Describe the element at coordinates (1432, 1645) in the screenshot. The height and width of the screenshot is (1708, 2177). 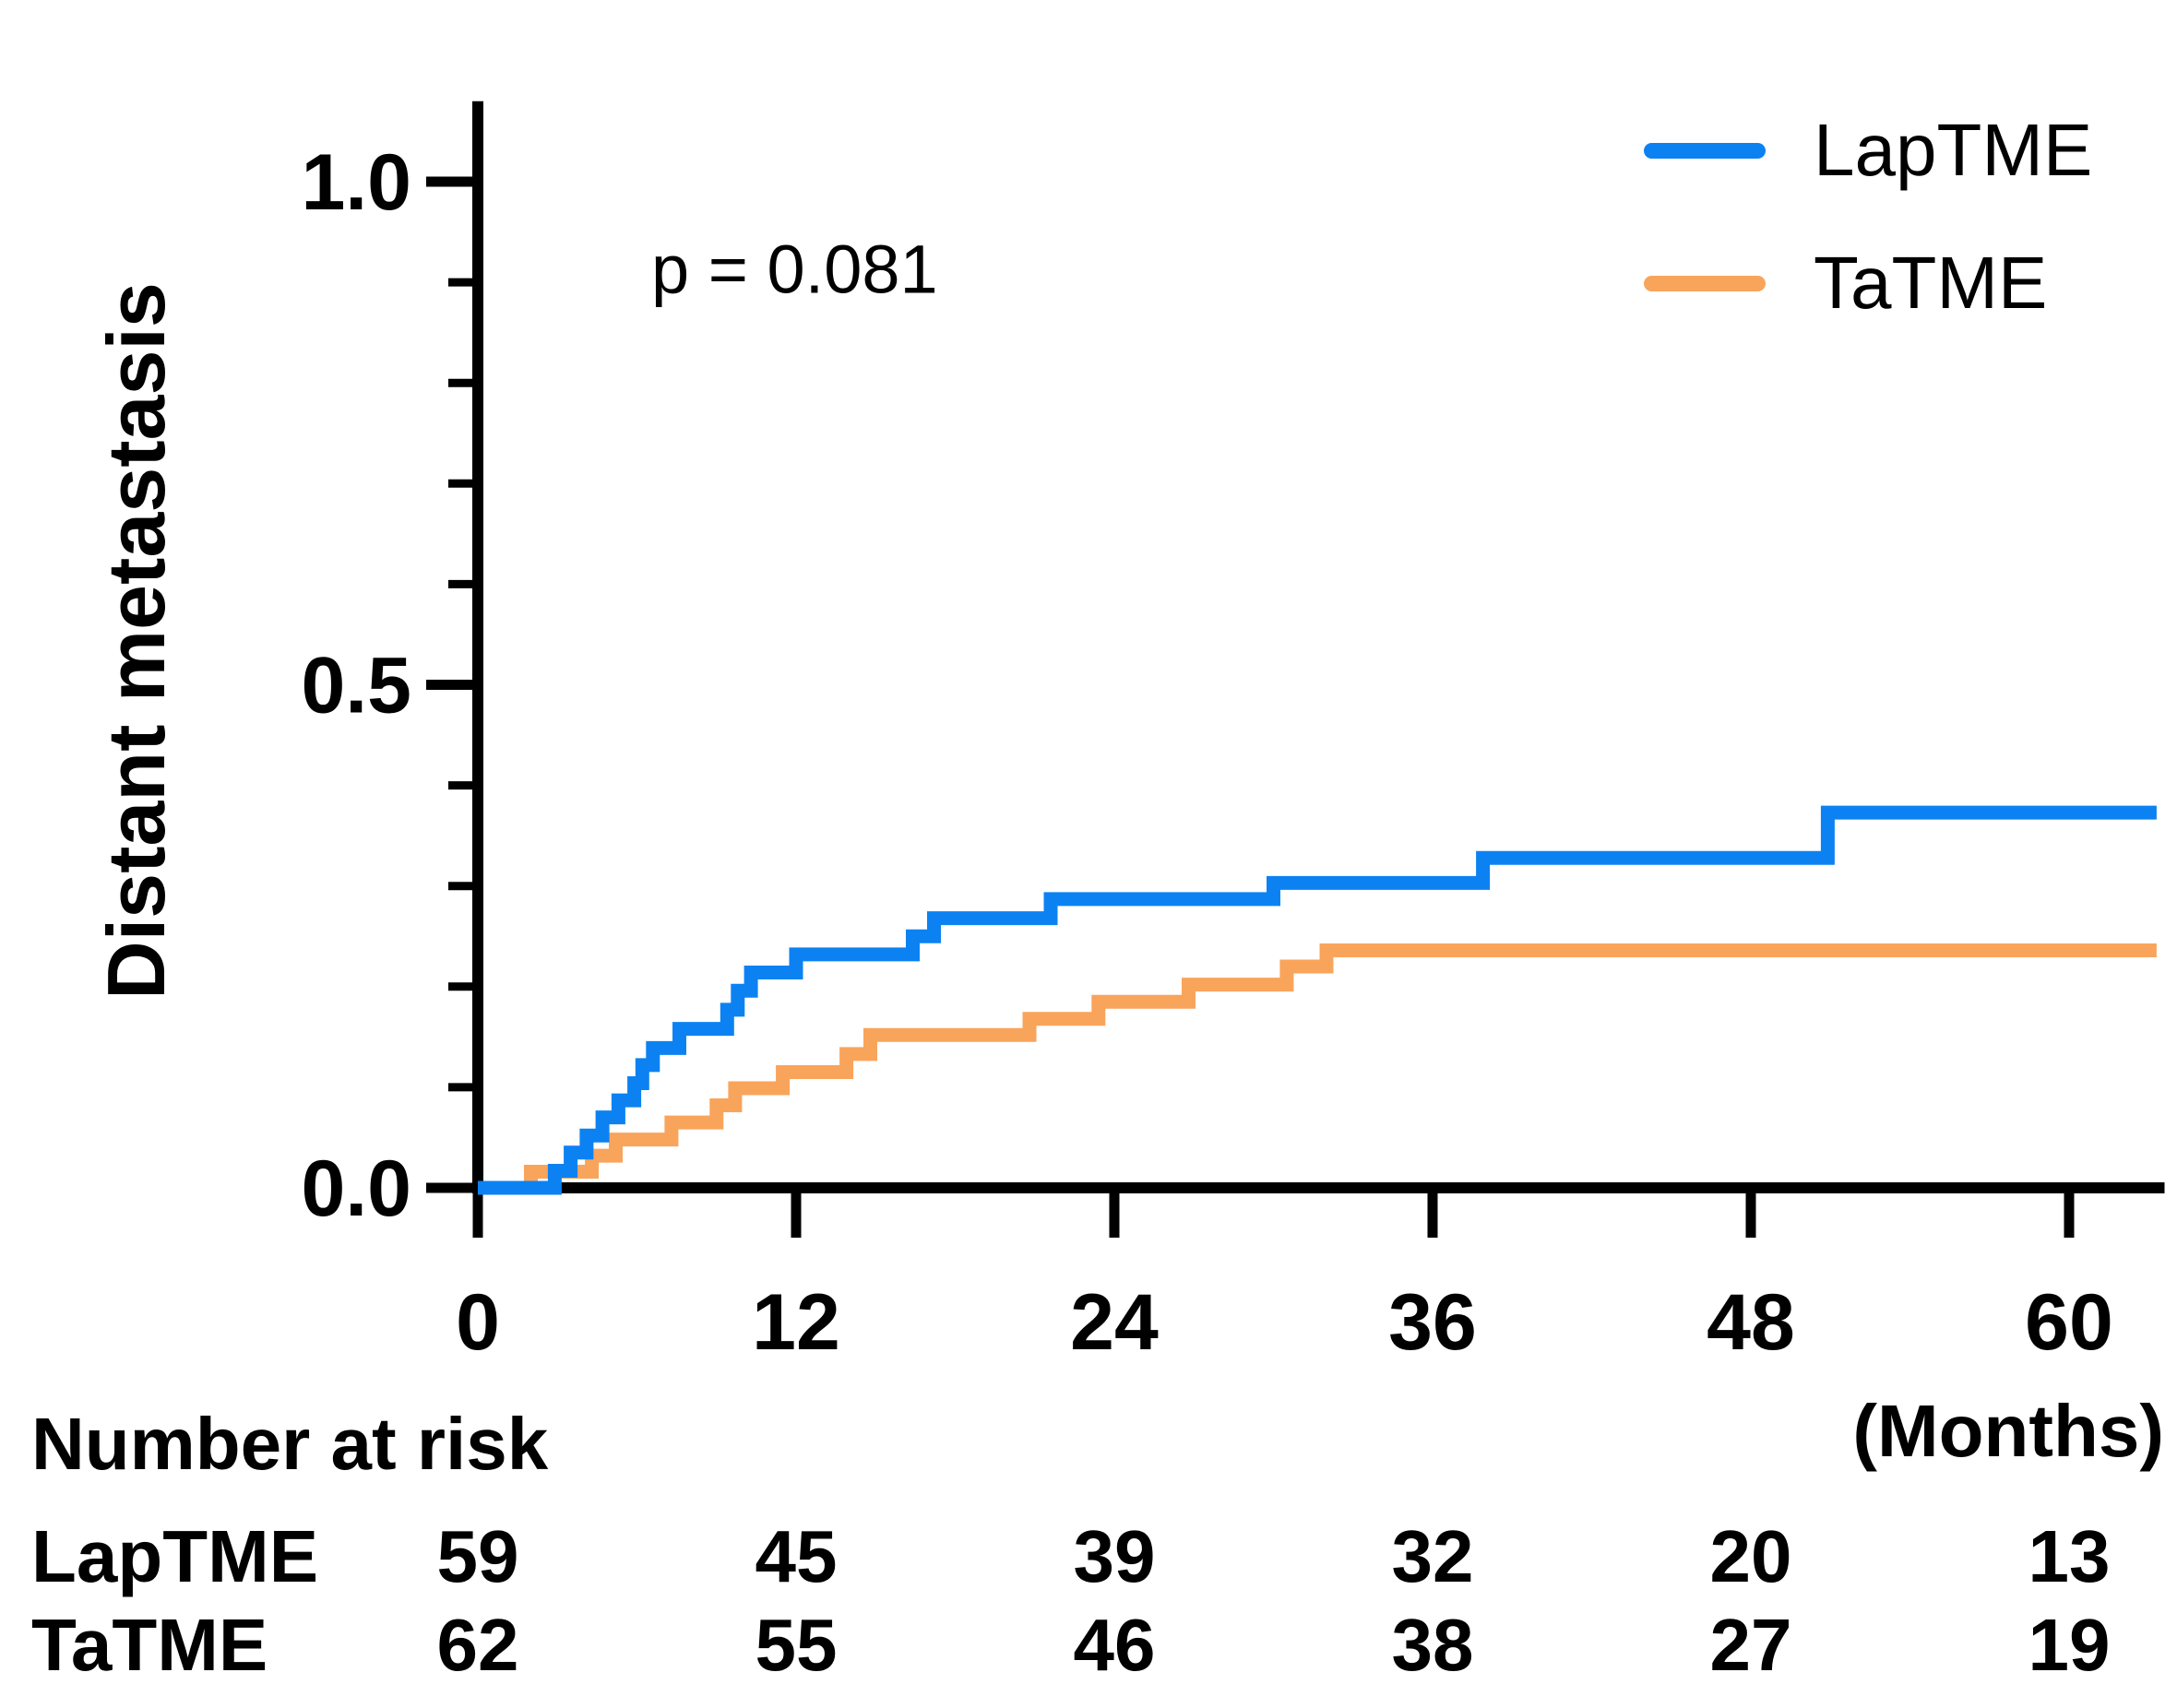
I see `risk-count-tatme-m36: 38` at that location.